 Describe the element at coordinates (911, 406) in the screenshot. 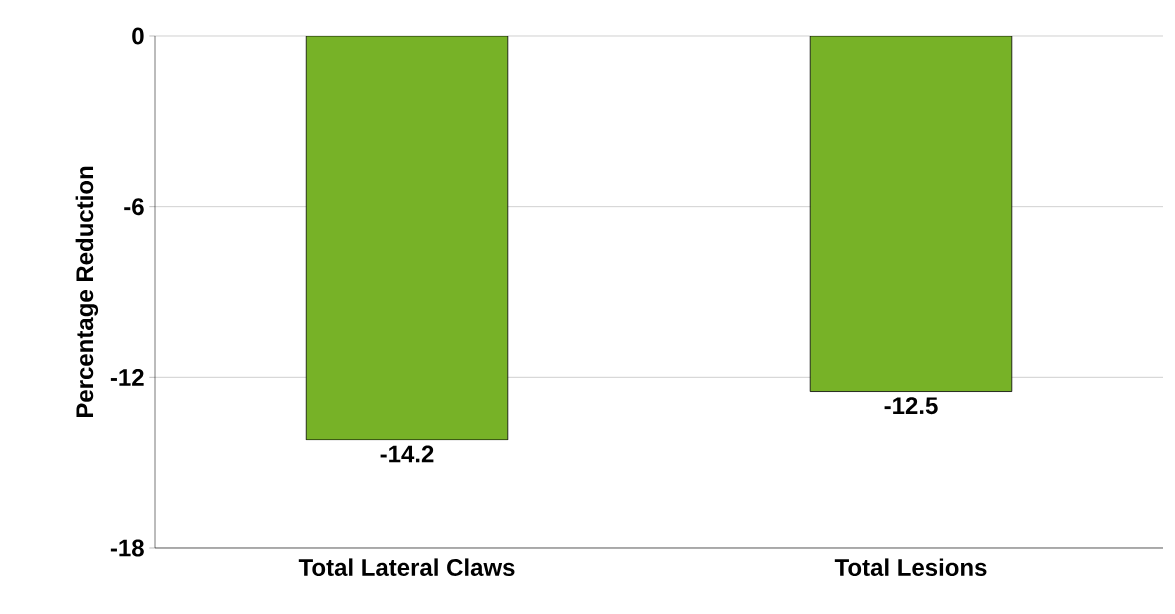

I see `data-label: -12.5` at that location.